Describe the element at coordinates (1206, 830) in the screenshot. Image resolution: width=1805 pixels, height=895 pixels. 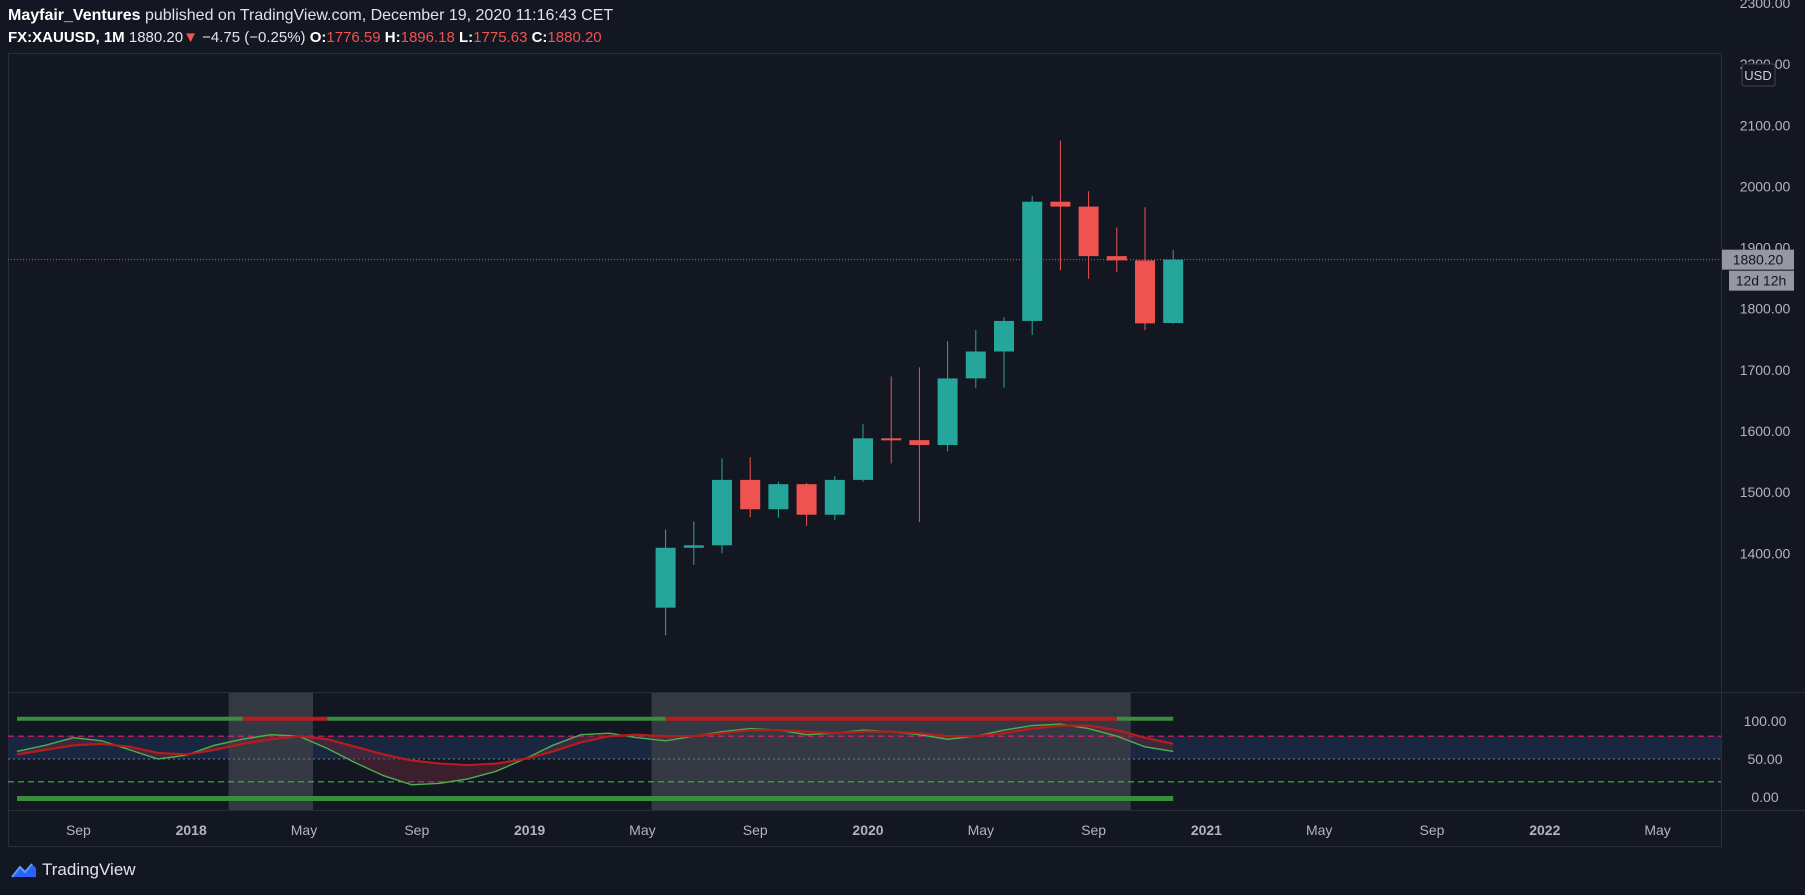
I see `time-tick-label: 2021` at that location.